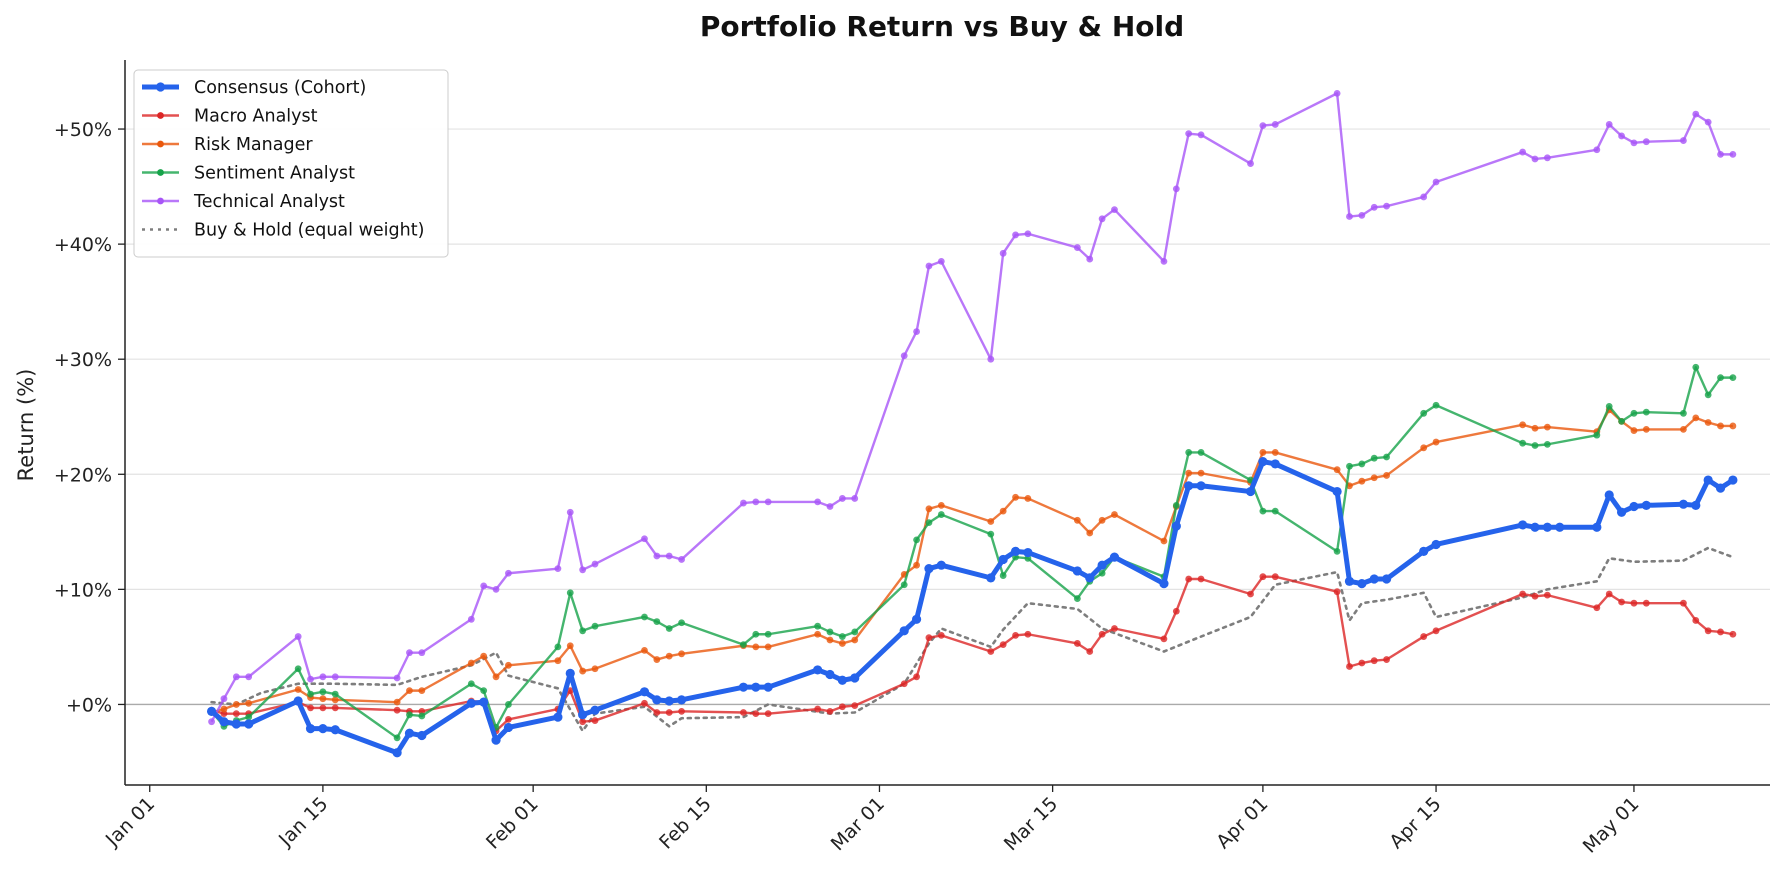 The image size is (1785, 887). What do you see at coordinates (83, 590) in the screenshot?
I see `y-tick-label: +10%` at bounding box center [83, 590].